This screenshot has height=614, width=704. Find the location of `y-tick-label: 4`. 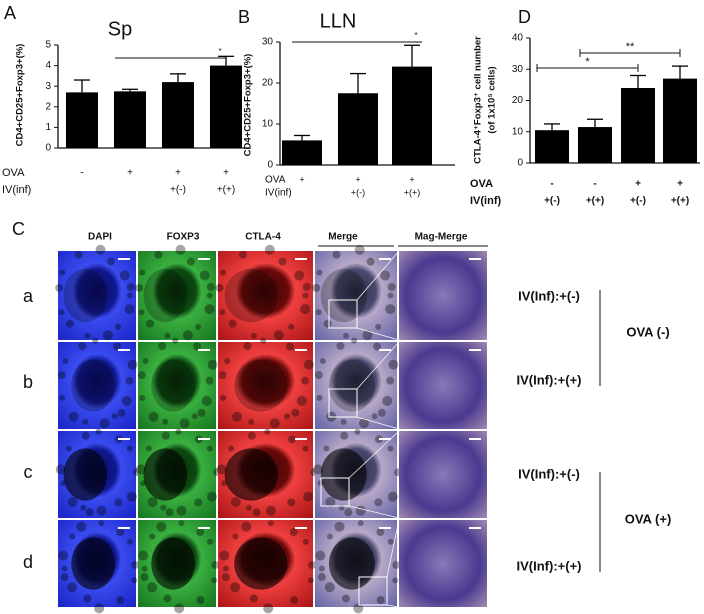

y-tick-label: 4 is located at coordinates (48, 65).